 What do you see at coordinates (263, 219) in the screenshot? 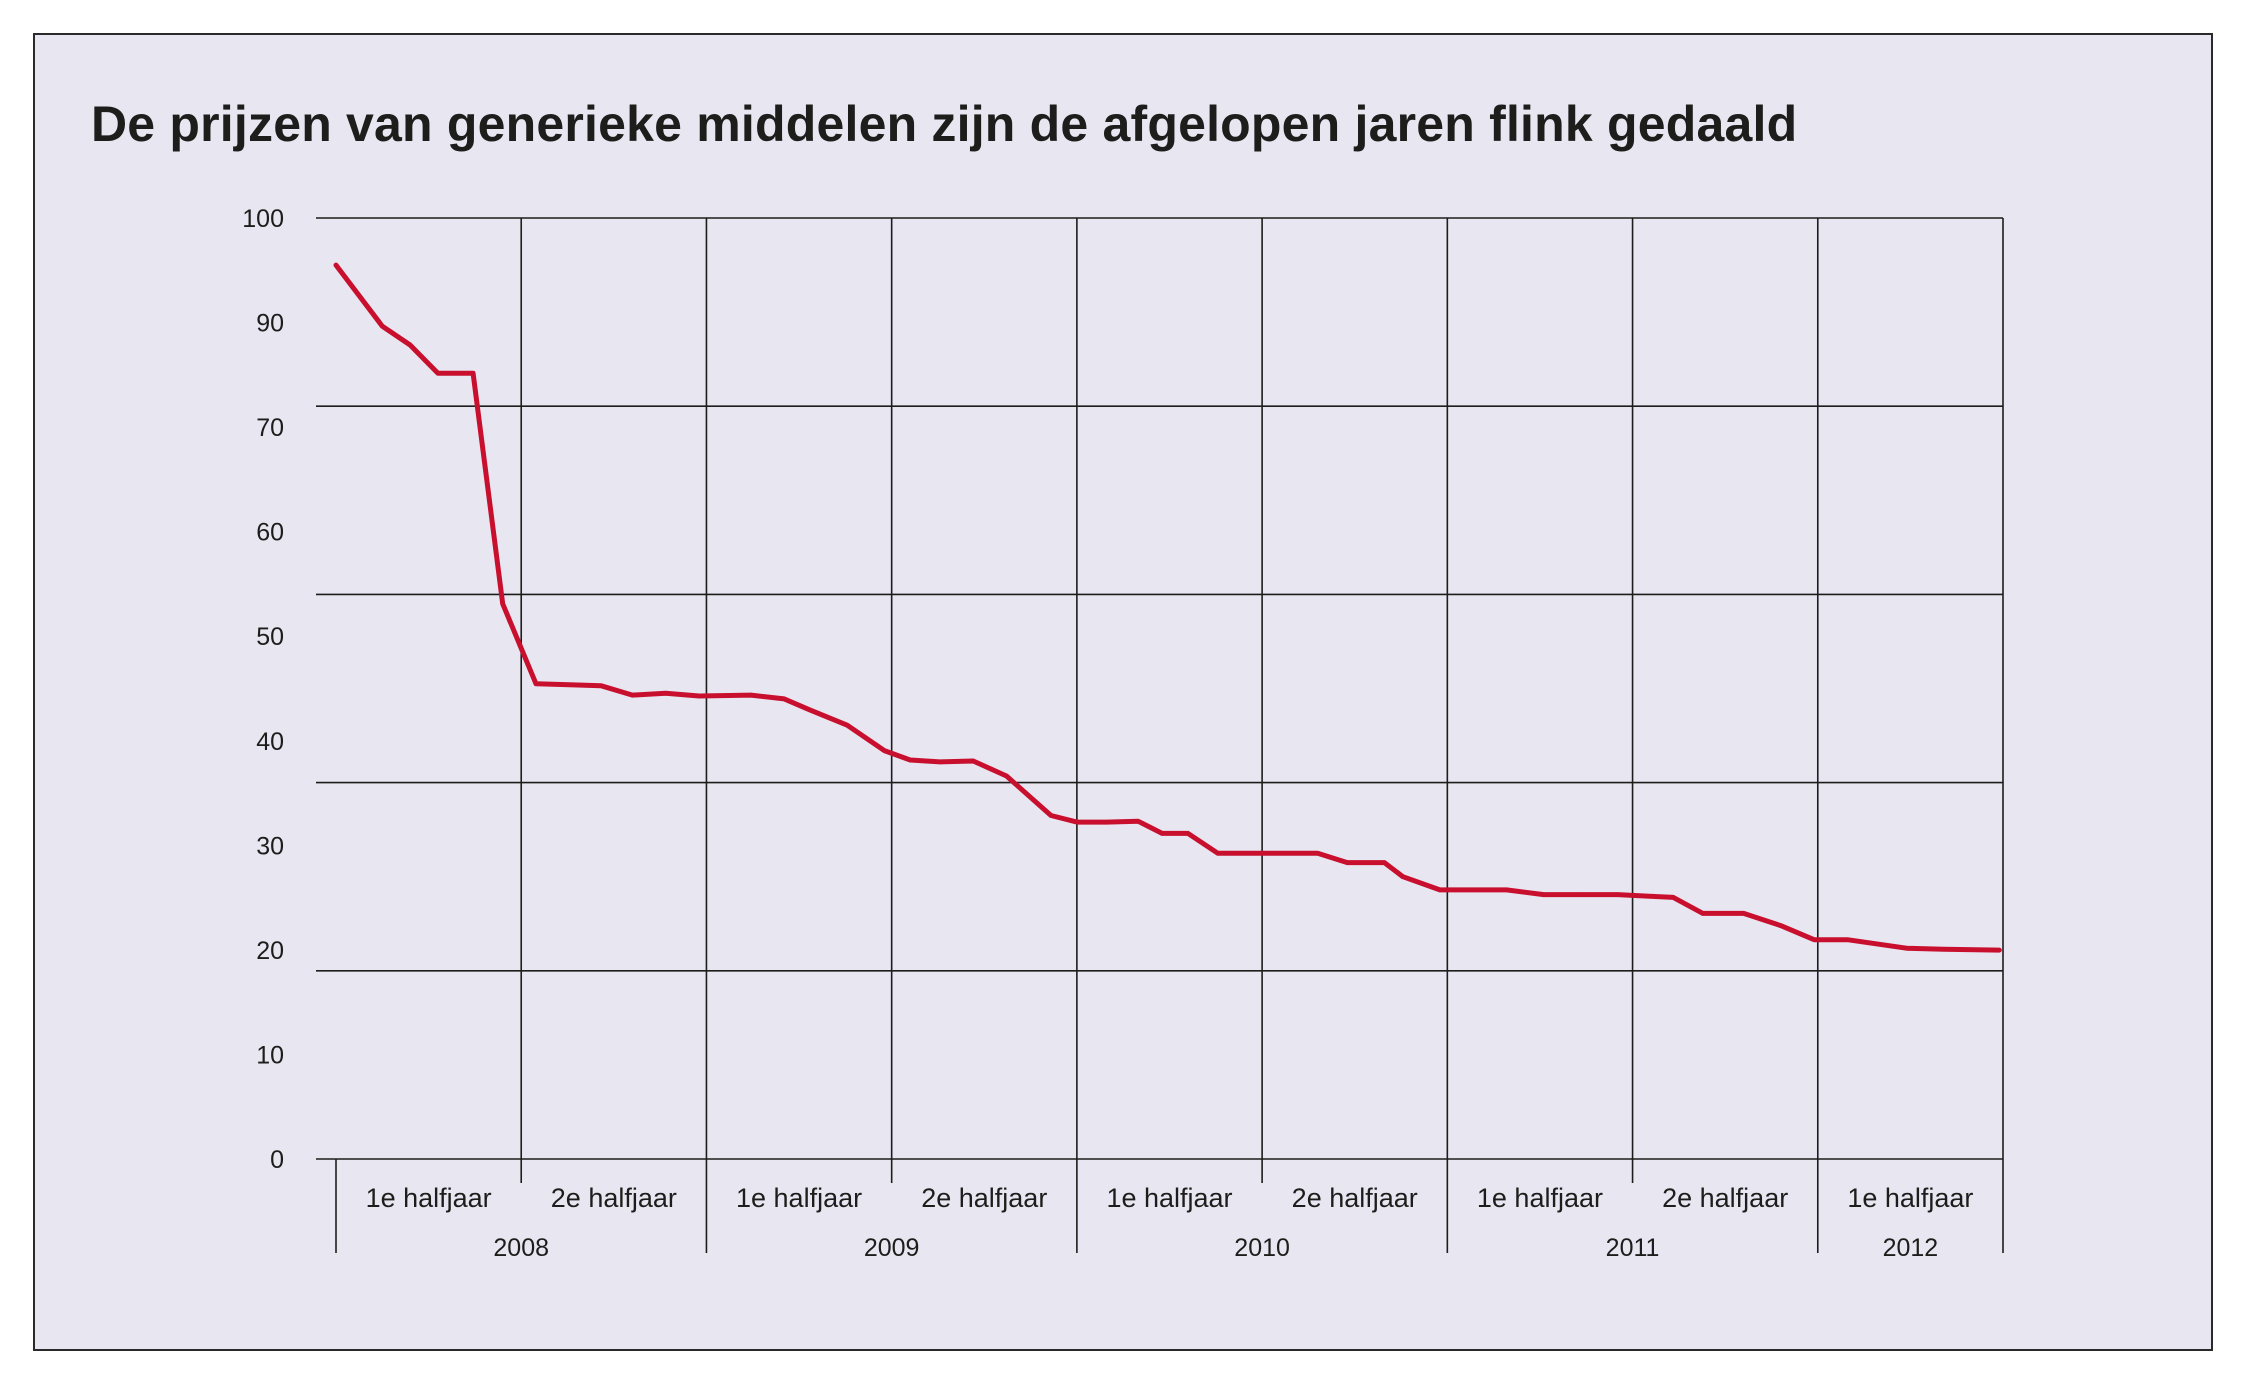
I see `y-tick-label: 100` at bounding box center [263, 219].